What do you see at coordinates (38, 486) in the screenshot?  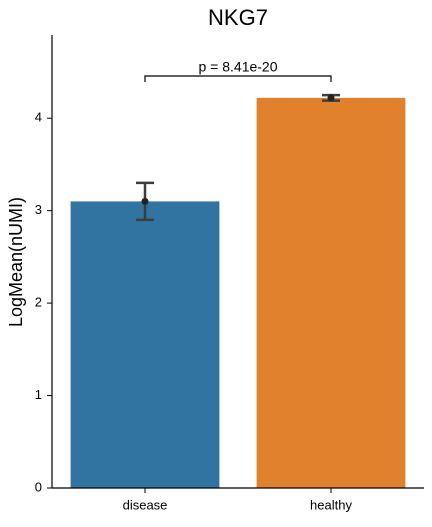 I see `y-tick-label: 0` at bounding box center [38, 486].